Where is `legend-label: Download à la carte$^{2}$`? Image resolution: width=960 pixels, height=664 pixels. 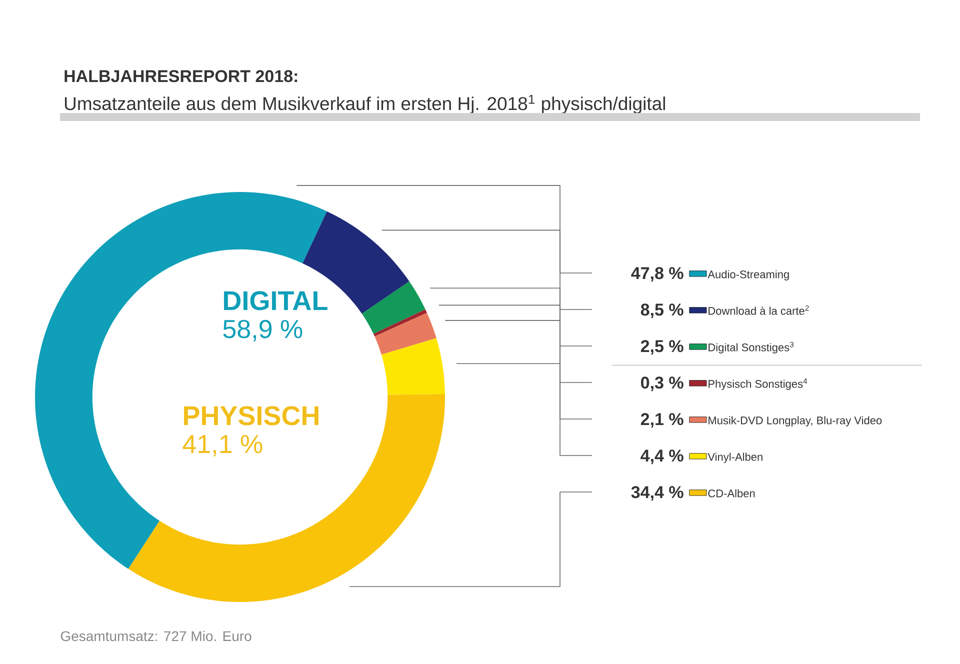
legend-label: Download à la carte$^{2}$ is located at coordinates (758, 310).